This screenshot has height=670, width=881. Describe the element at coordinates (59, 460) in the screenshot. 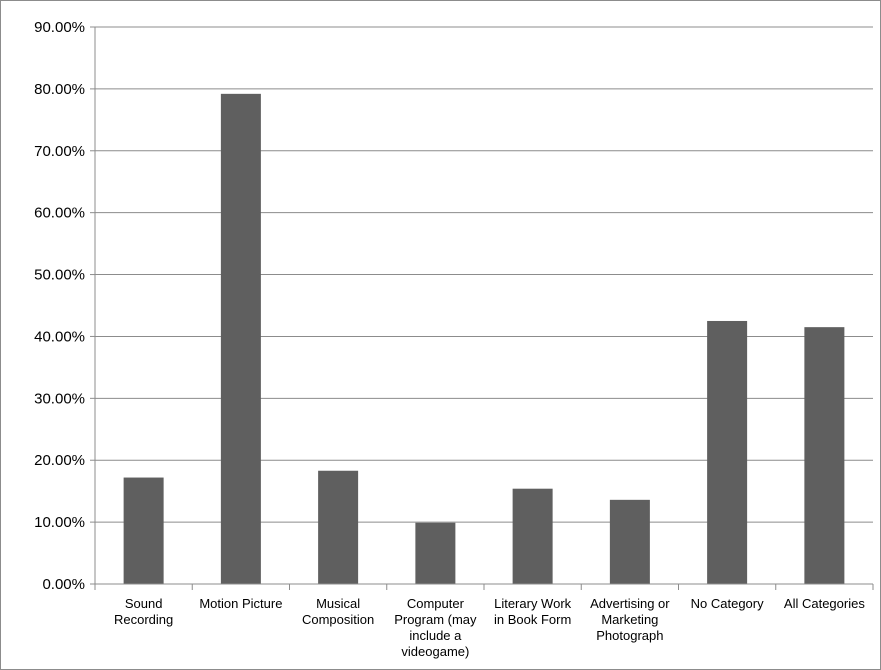

I see `y-tick-label: 20.00%` at that location.